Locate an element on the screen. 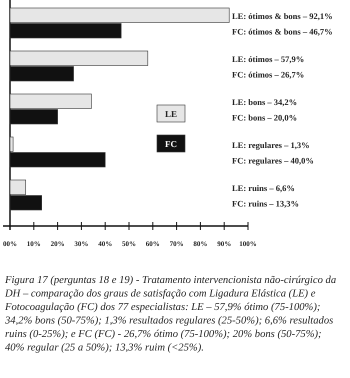 This screenshot has width=350, height=378. y-tick-label: FC: ótimos & bons – 46,7% is located at coordinates (282, 31).